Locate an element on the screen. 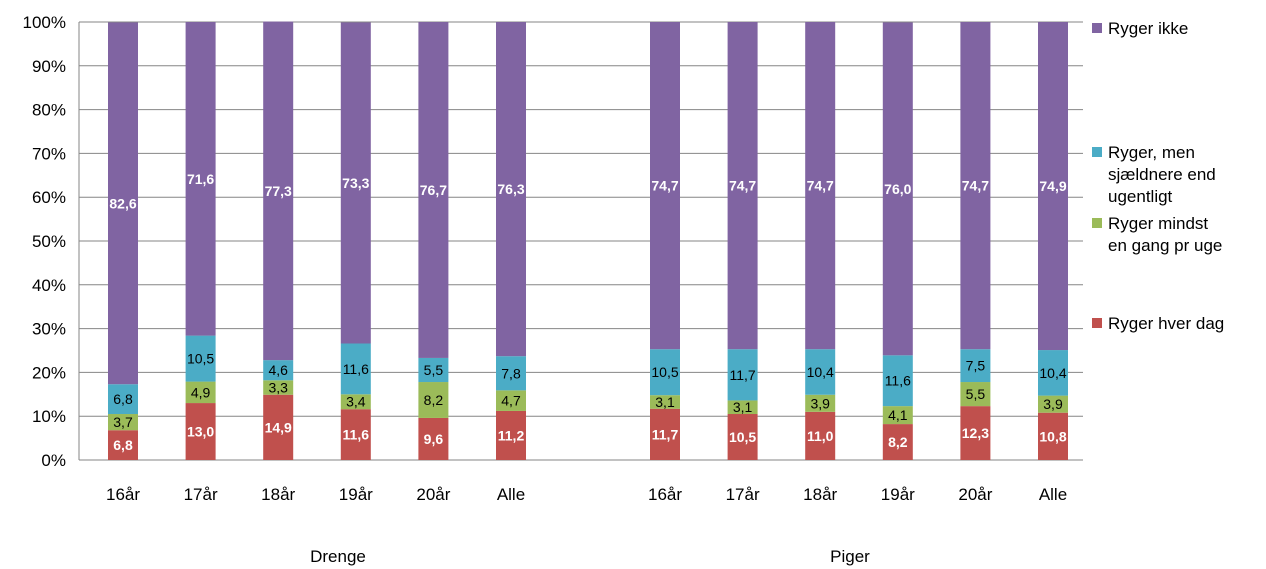  data-label: 10,8 is located at coordinates (1052, 436).